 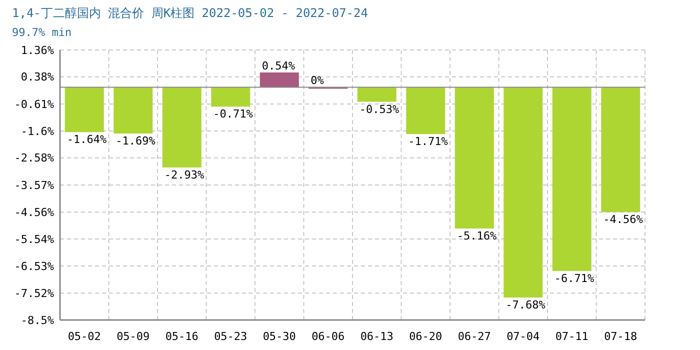 What do you see at coordinates (476, 236) in the screenshot?
I see `data-label: -5.16%` at bounding box center [476, 236].